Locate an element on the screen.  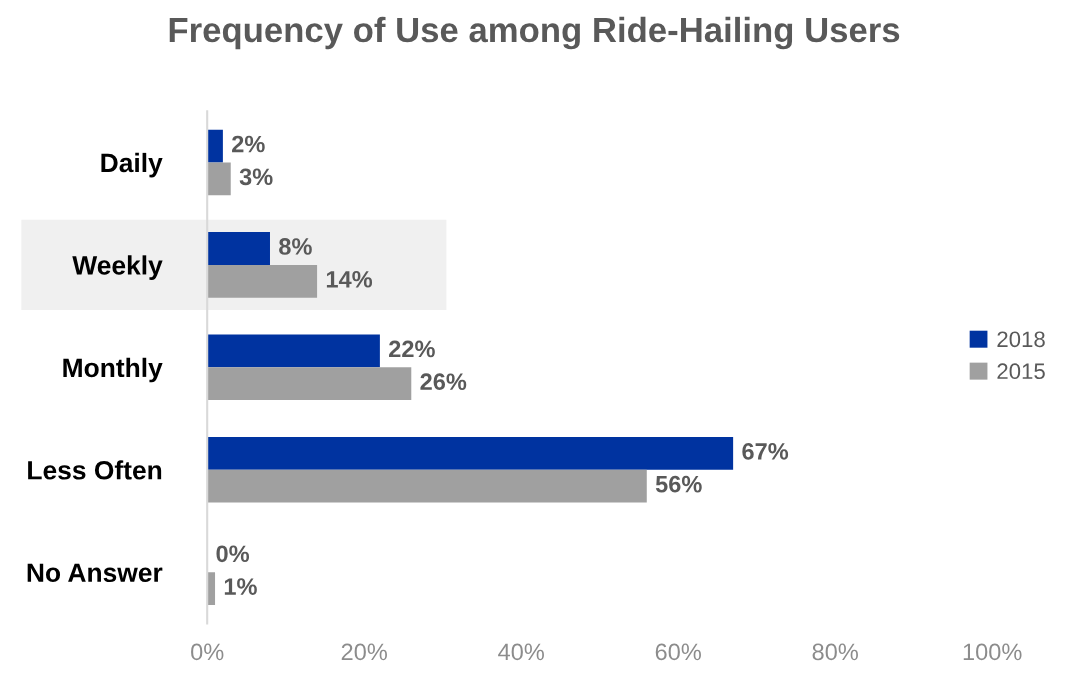
data-label: 1% is located at coordinates (240, 586).